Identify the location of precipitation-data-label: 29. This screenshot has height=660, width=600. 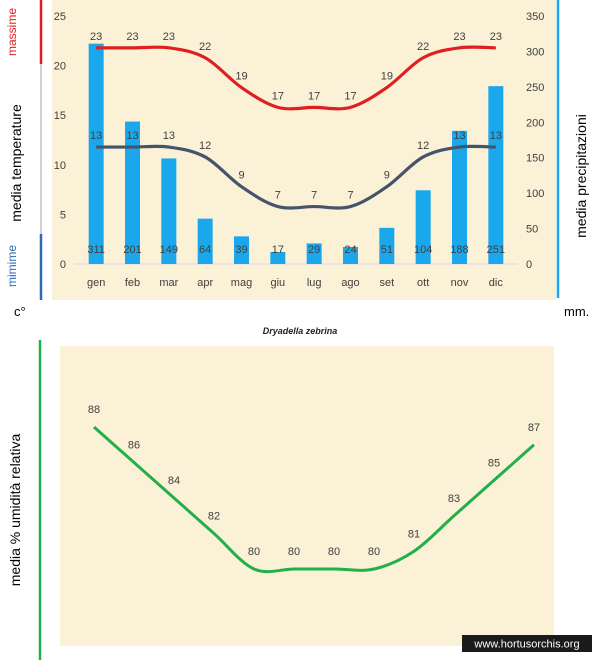
(314, 250).